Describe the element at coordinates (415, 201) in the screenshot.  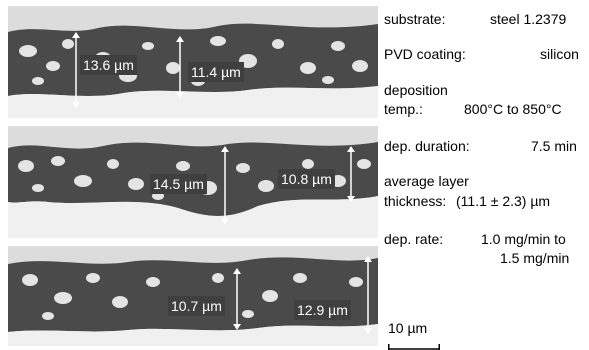
I see `thickness-label-line2: thickness:` at that location.